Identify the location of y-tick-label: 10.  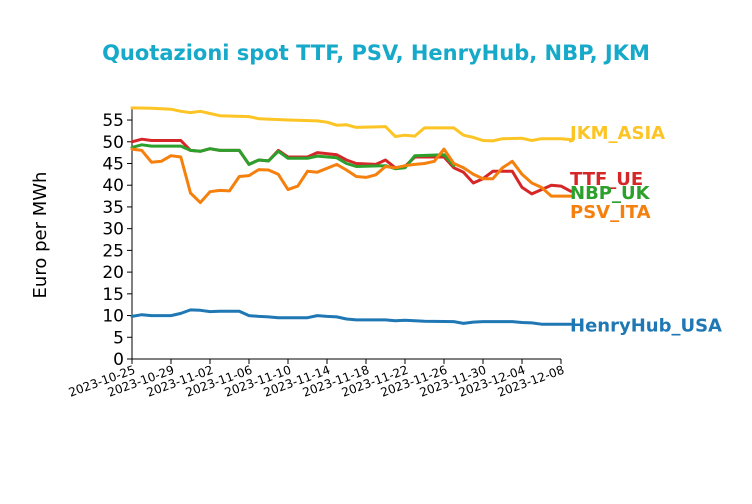
(113, 317).